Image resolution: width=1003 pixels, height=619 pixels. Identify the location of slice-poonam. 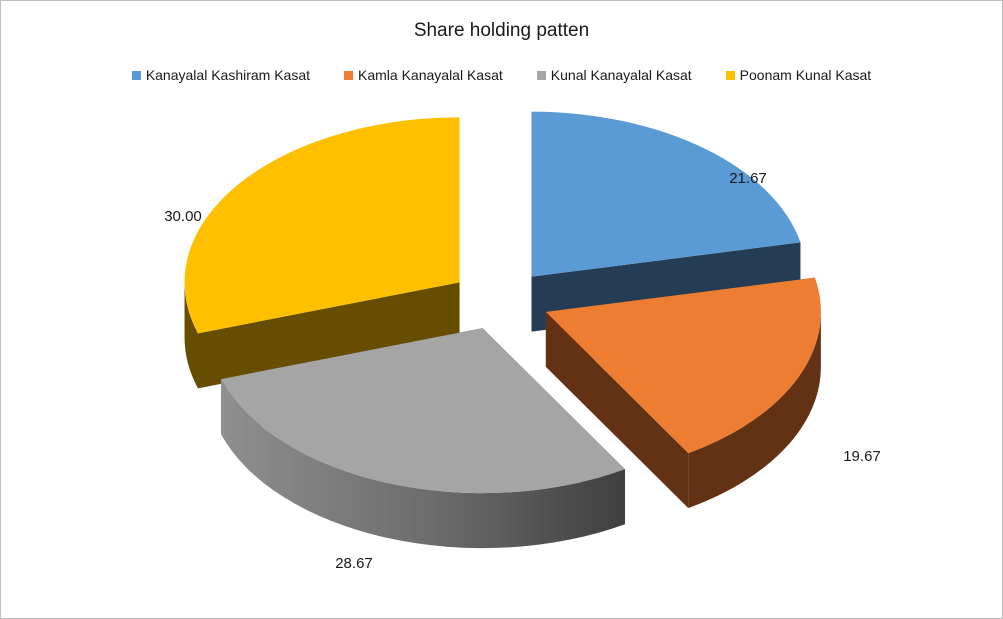
(322, 253).